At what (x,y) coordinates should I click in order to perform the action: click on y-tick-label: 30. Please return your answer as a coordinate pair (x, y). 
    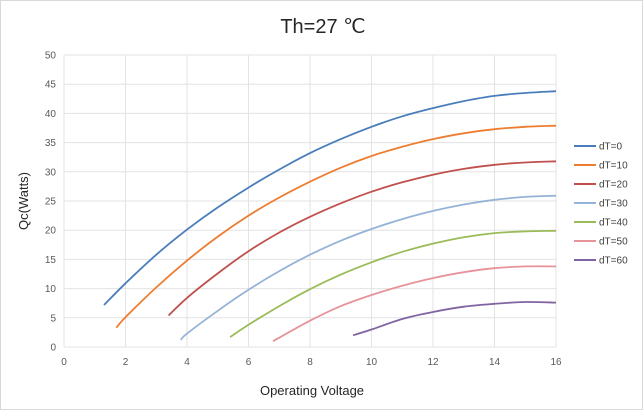
    Looking at the image, I should click on (51, 172).